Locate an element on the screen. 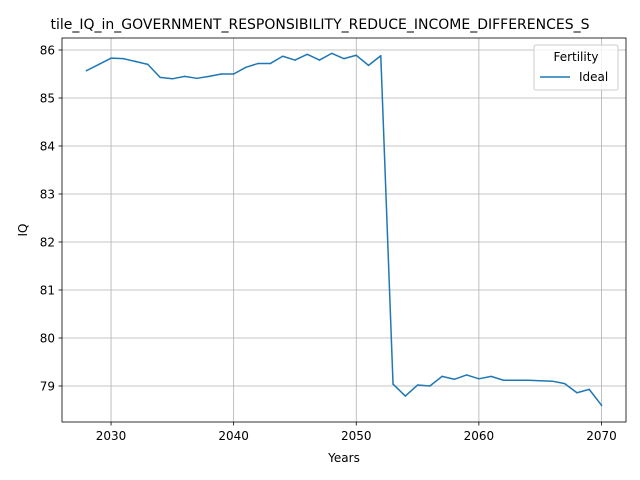 This screenshot has height=480, width=640. y-tick-label: 81 is located at coordinates (47, 291).